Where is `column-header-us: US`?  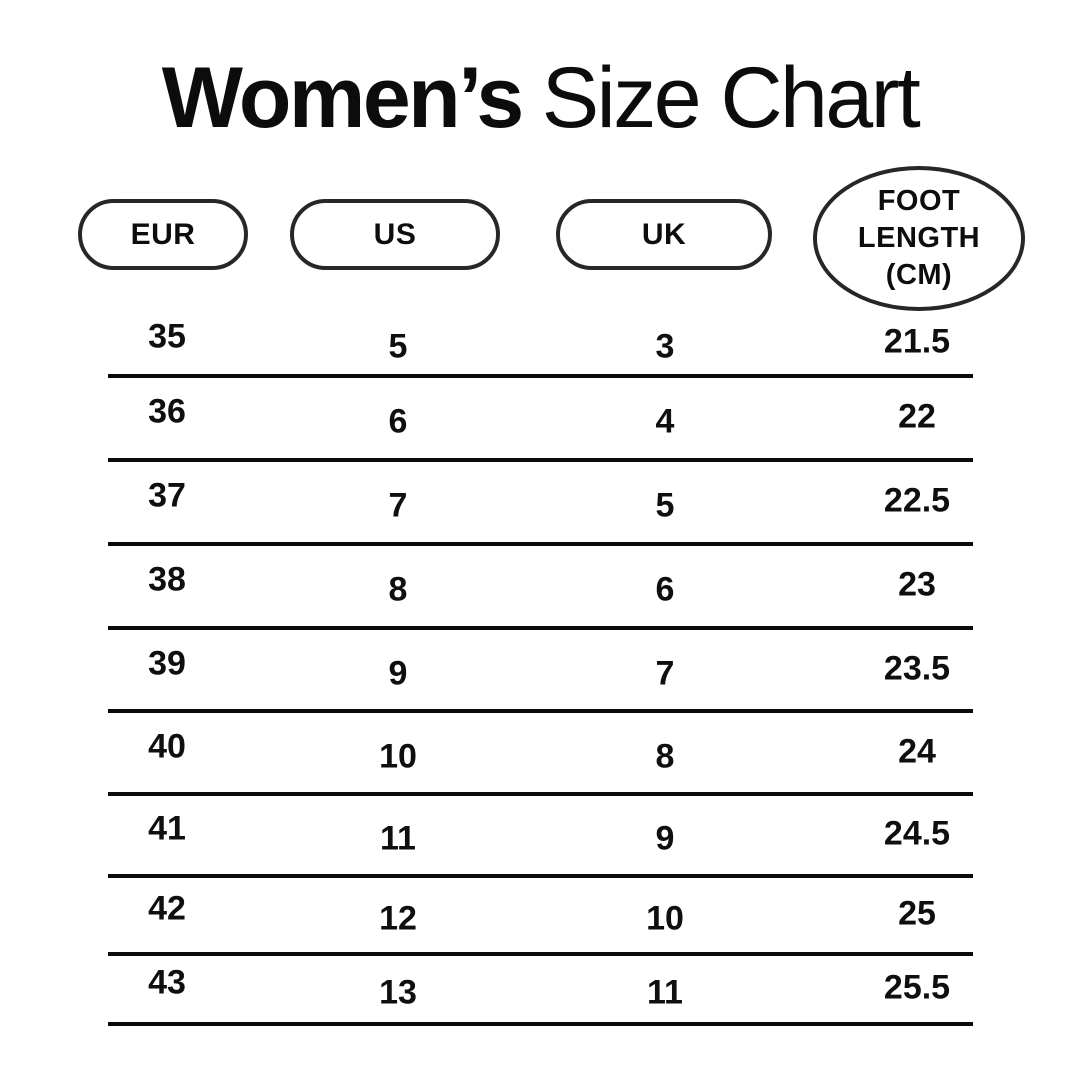 column-header-us: US is located at coordinates (395, 234).